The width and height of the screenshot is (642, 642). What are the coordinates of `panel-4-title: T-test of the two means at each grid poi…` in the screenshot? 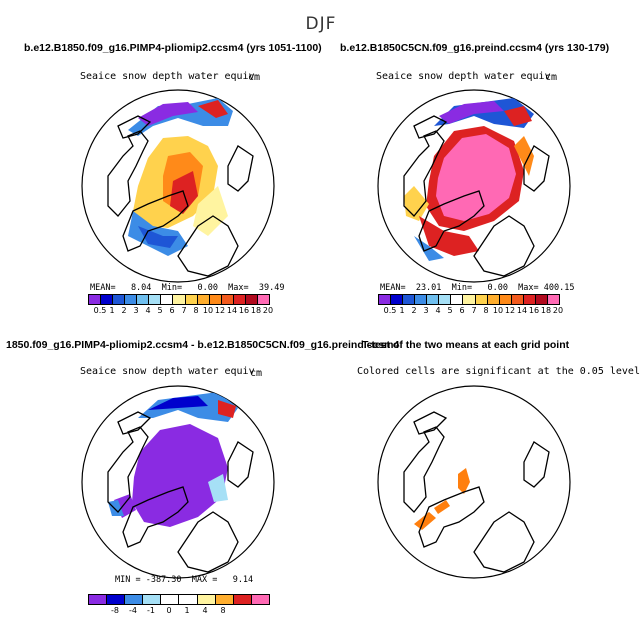 It's located at (466, 345).